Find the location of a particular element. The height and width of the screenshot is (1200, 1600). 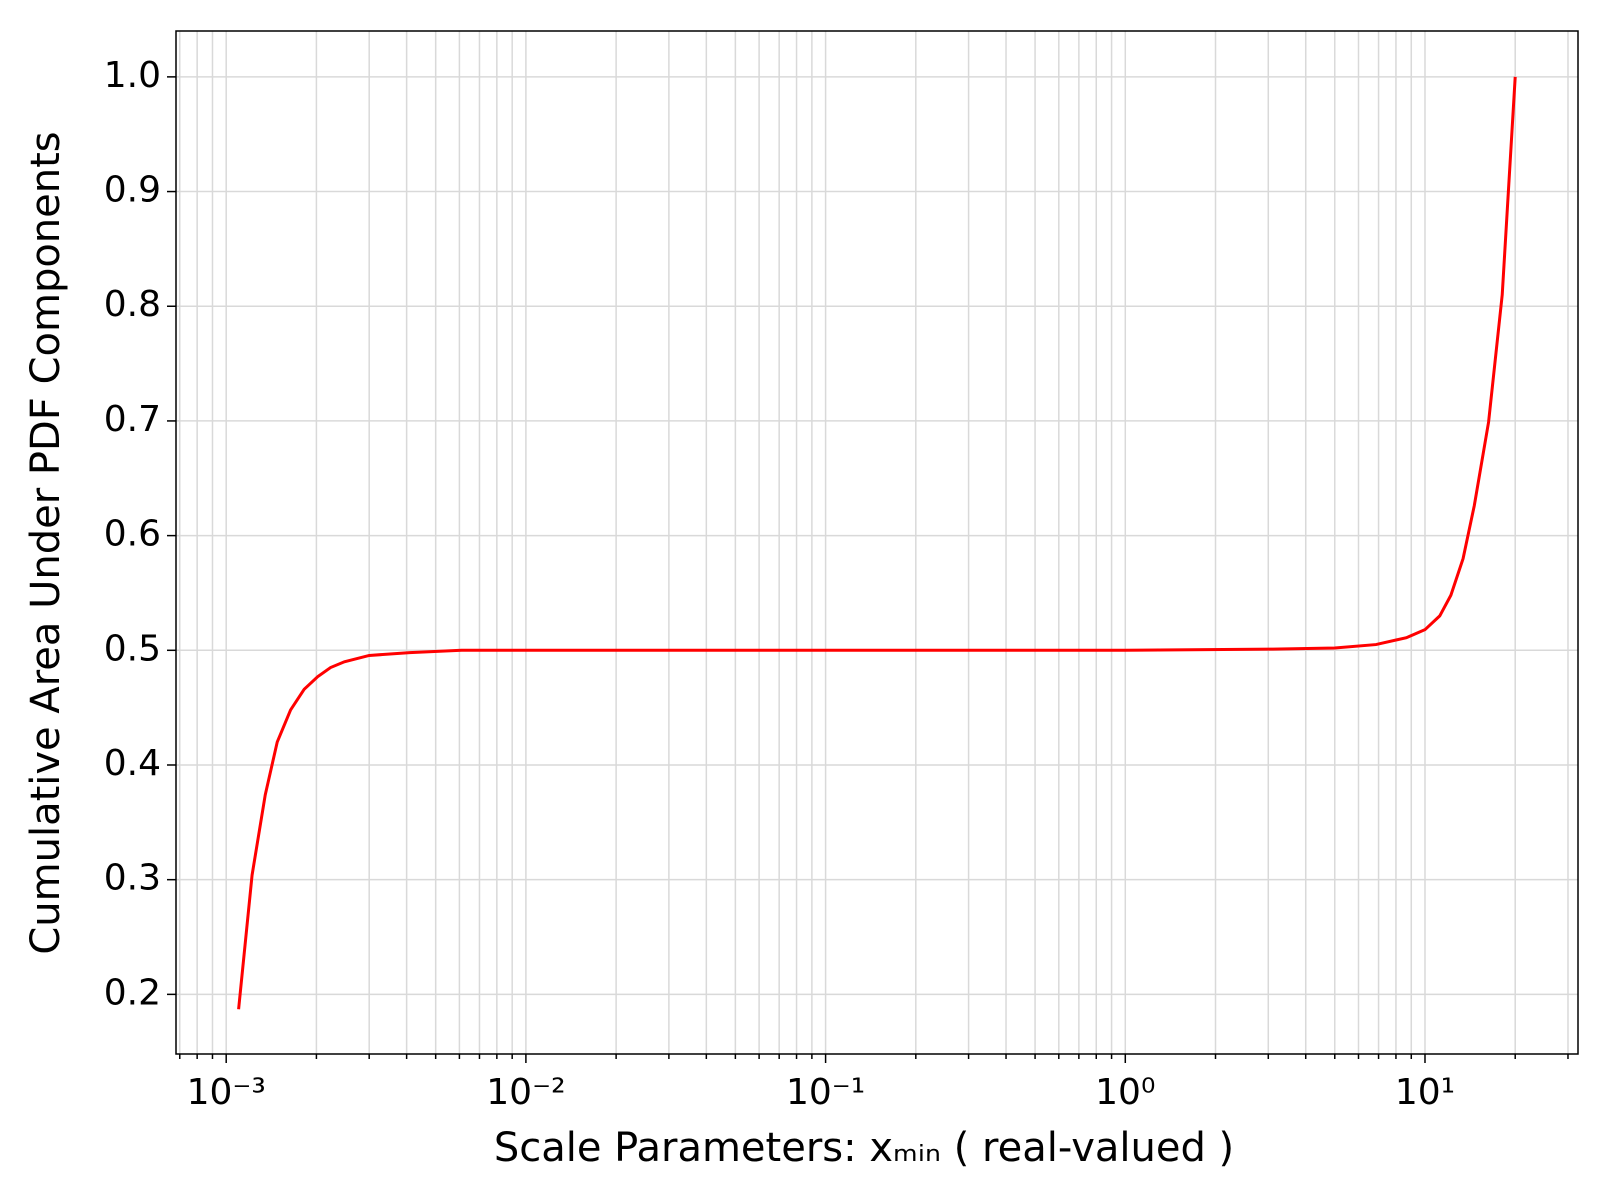

x-tick-label: 10⁻³ is located at coordinates (226, 1092).